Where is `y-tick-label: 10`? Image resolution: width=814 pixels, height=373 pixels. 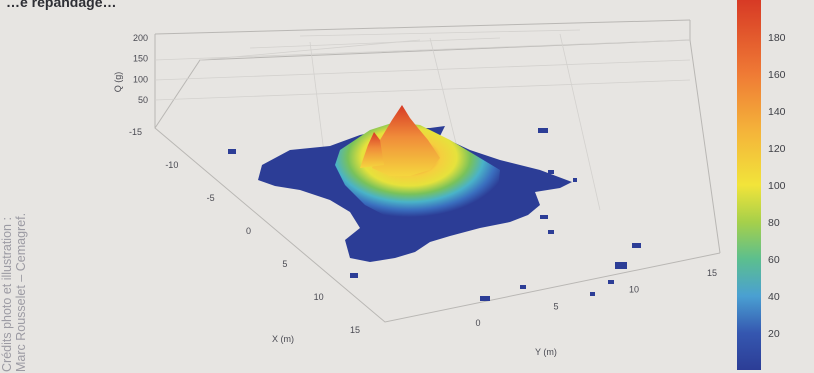
y-tick-label: 10 is located at coordinates (634, 290).